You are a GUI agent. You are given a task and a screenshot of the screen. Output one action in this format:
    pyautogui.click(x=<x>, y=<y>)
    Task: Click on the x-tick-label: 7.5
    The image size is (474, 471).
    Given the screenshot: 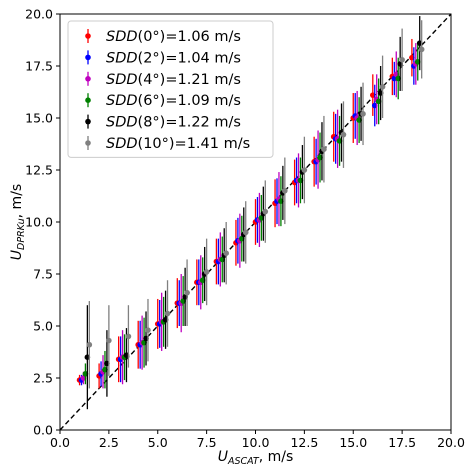 What is the action you would take?
    pyautogui.click(x=207, y=442)
    